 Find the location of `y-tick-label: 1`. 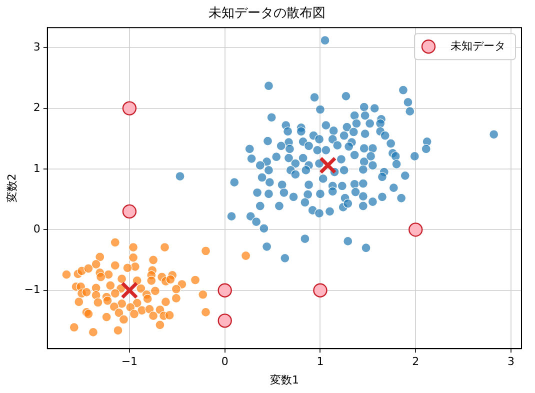

y-tick-label: 1 is located at coordinates (36, 168).